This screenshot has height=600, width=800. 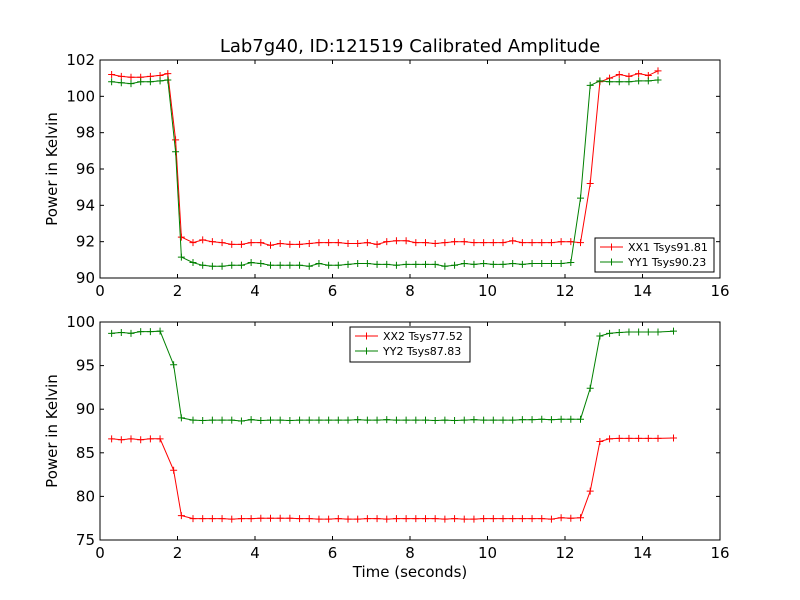 I want to click on x-tick-label: 8, so click(x=410, y=291).